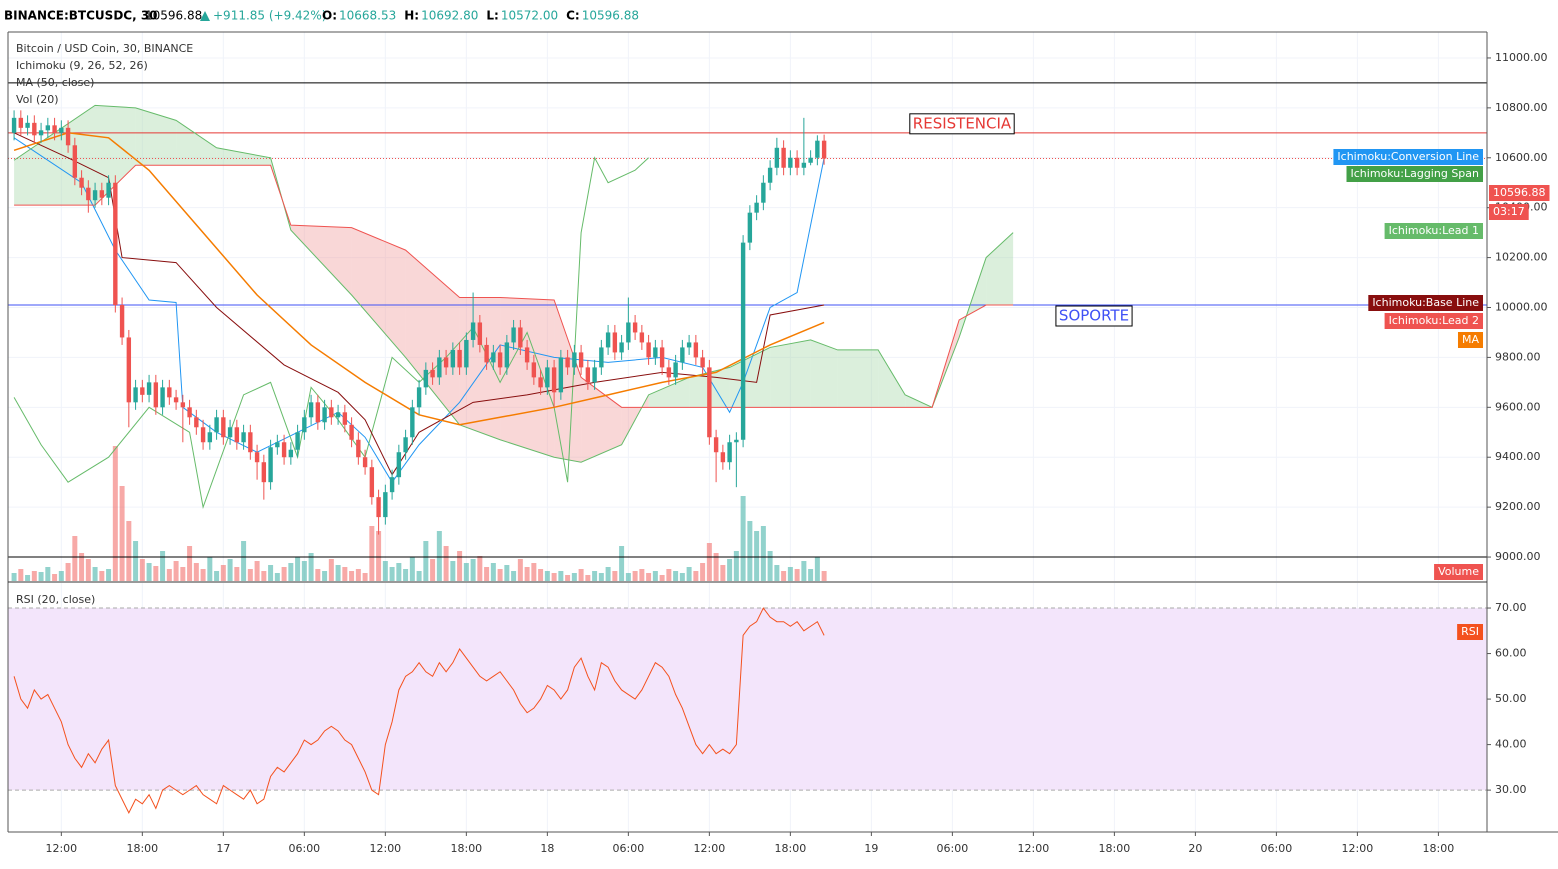  I want to click on legend-entry: MA (50, close), so click(55, 82).